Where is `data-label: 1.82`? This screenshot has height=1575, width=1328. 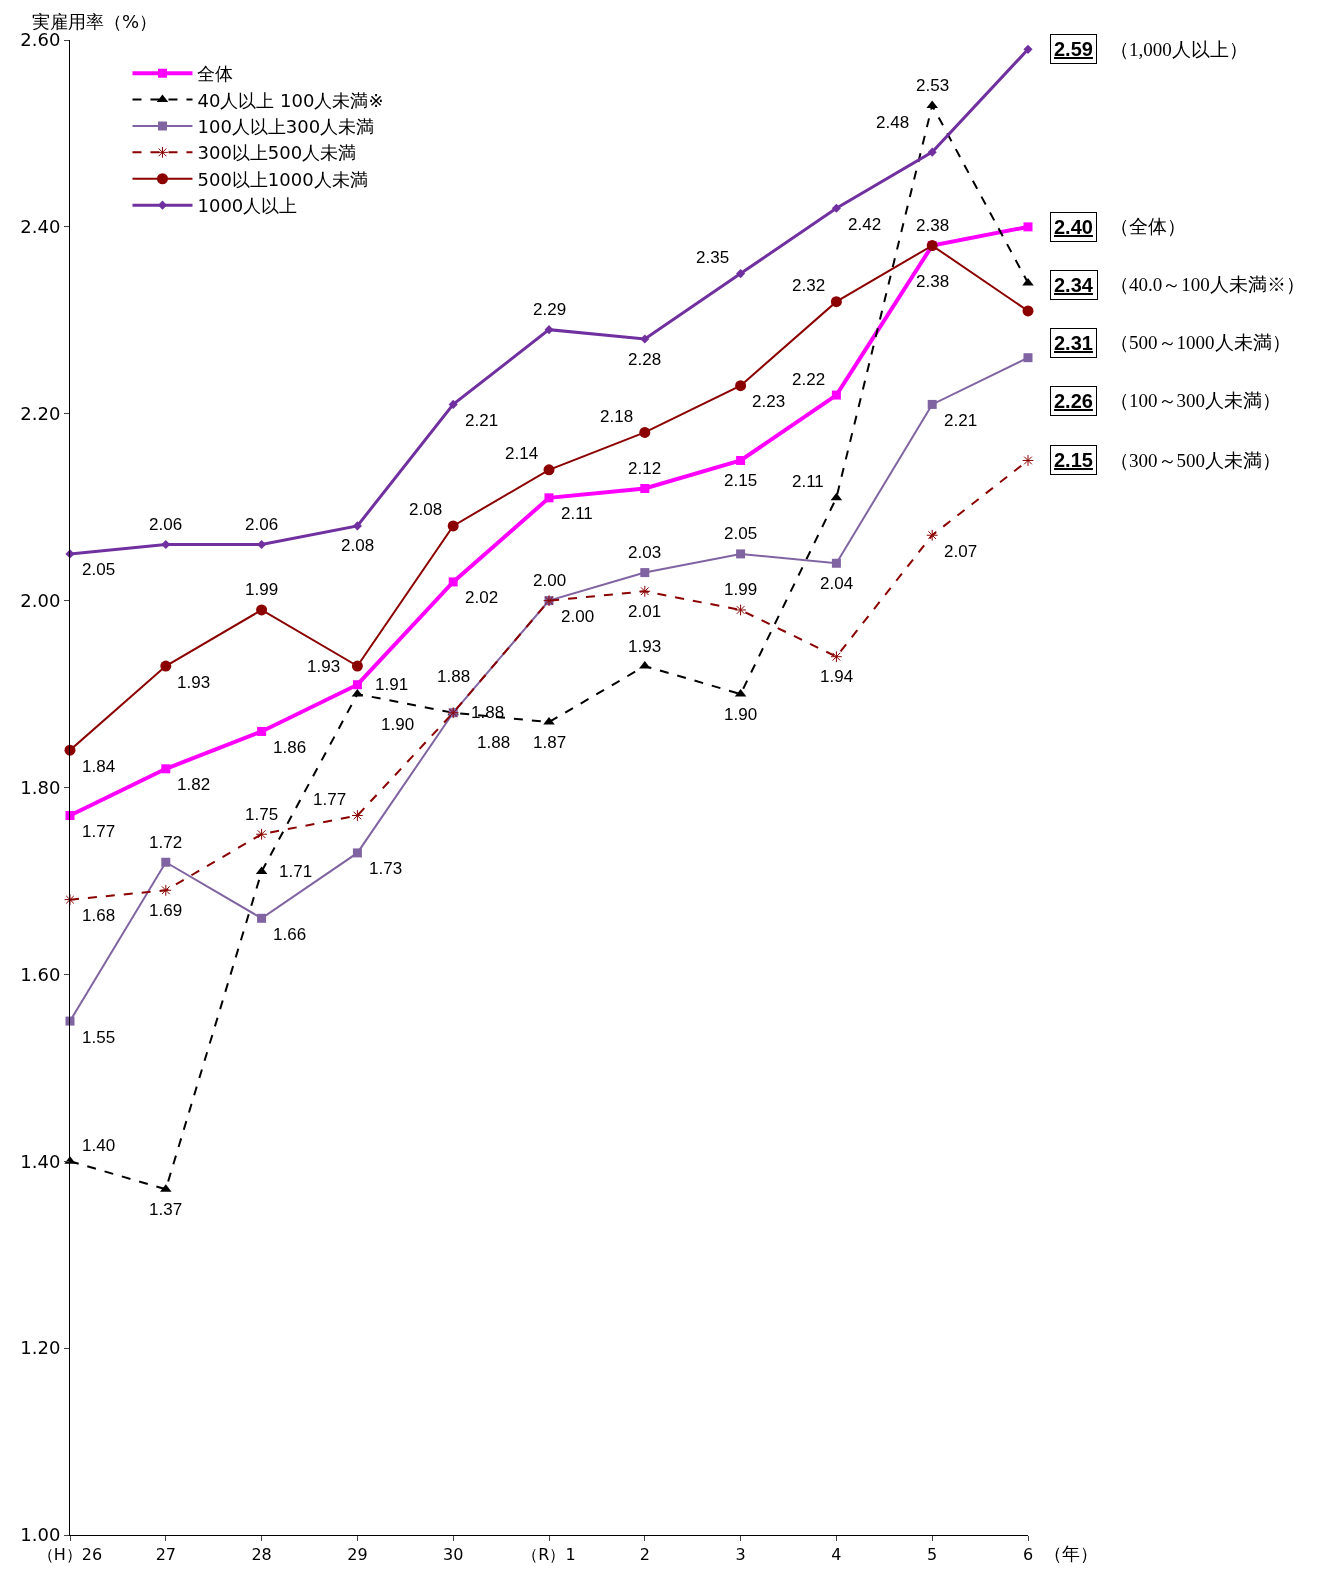
data-label: 1.82 is located at coordinates (194, 784).